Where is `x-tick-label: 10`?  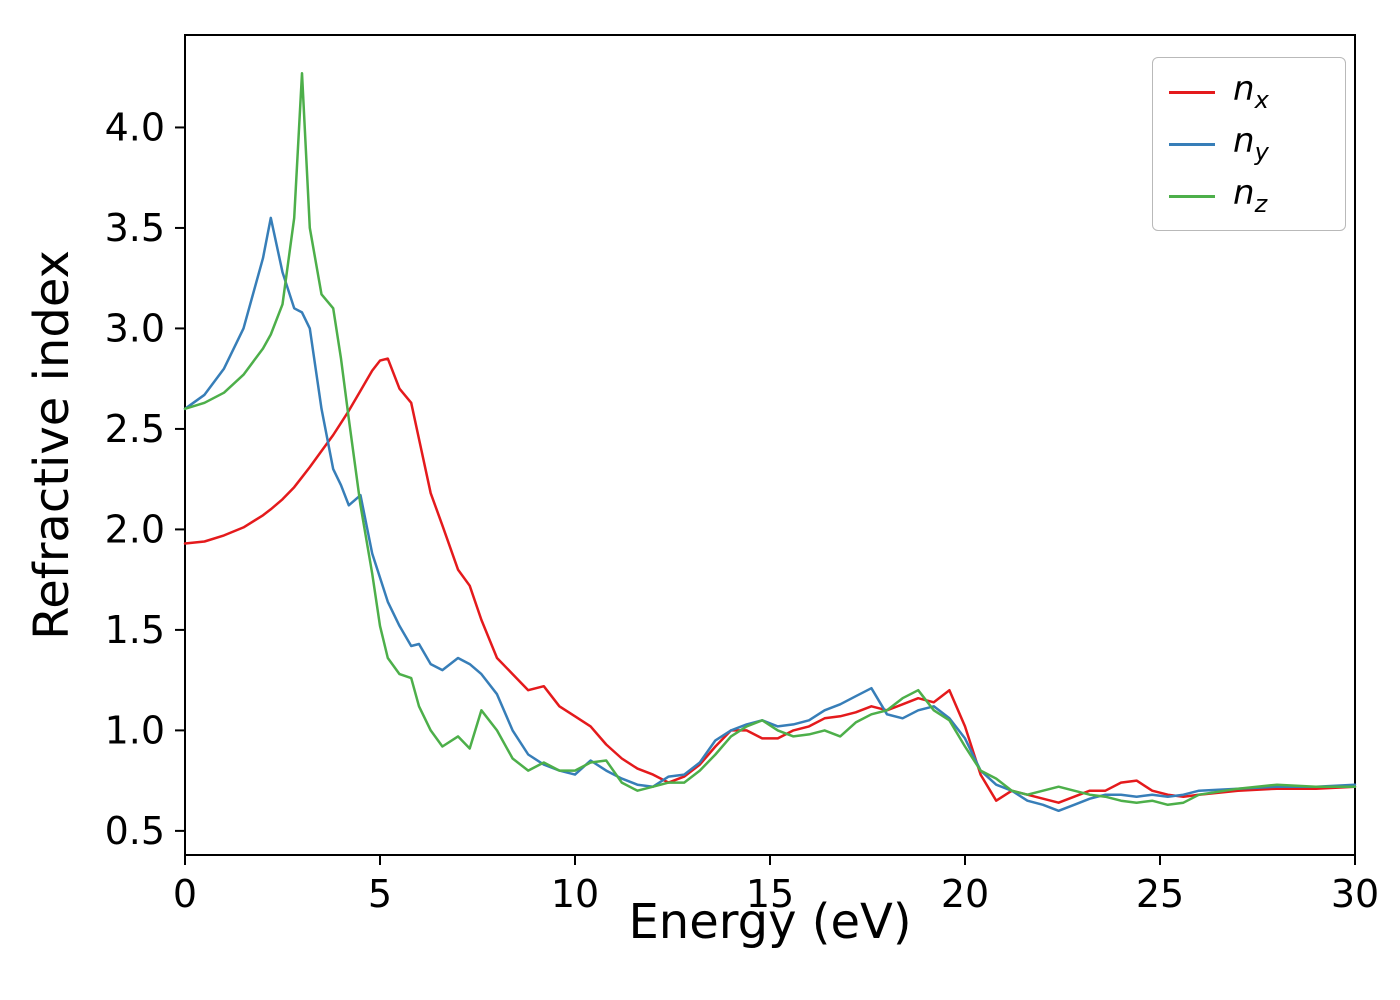 x-tick-label: 10 is located at coordinates (575, 894).